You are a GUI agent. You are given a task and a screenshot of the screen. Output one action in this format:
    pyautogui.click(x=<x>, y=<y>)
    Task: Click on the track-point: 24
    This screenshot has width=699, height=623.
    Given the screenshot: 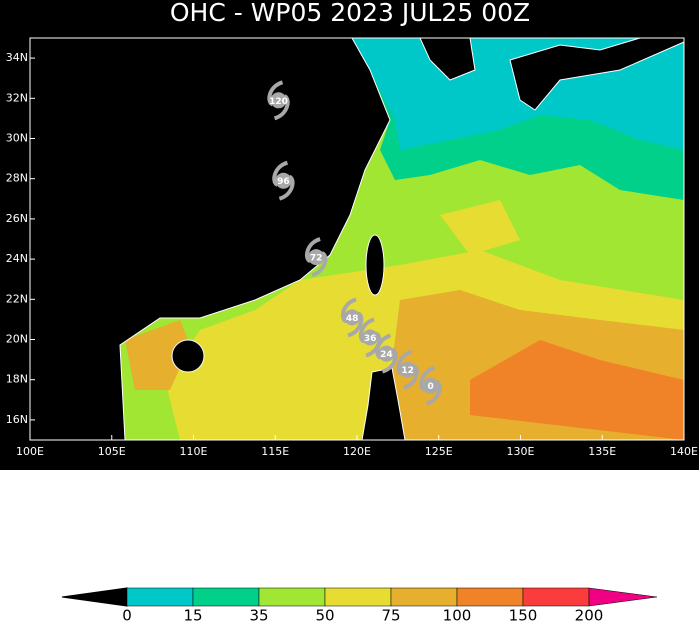 What is the action you would take?
    pyautogui.click(x=386, y=353)
    